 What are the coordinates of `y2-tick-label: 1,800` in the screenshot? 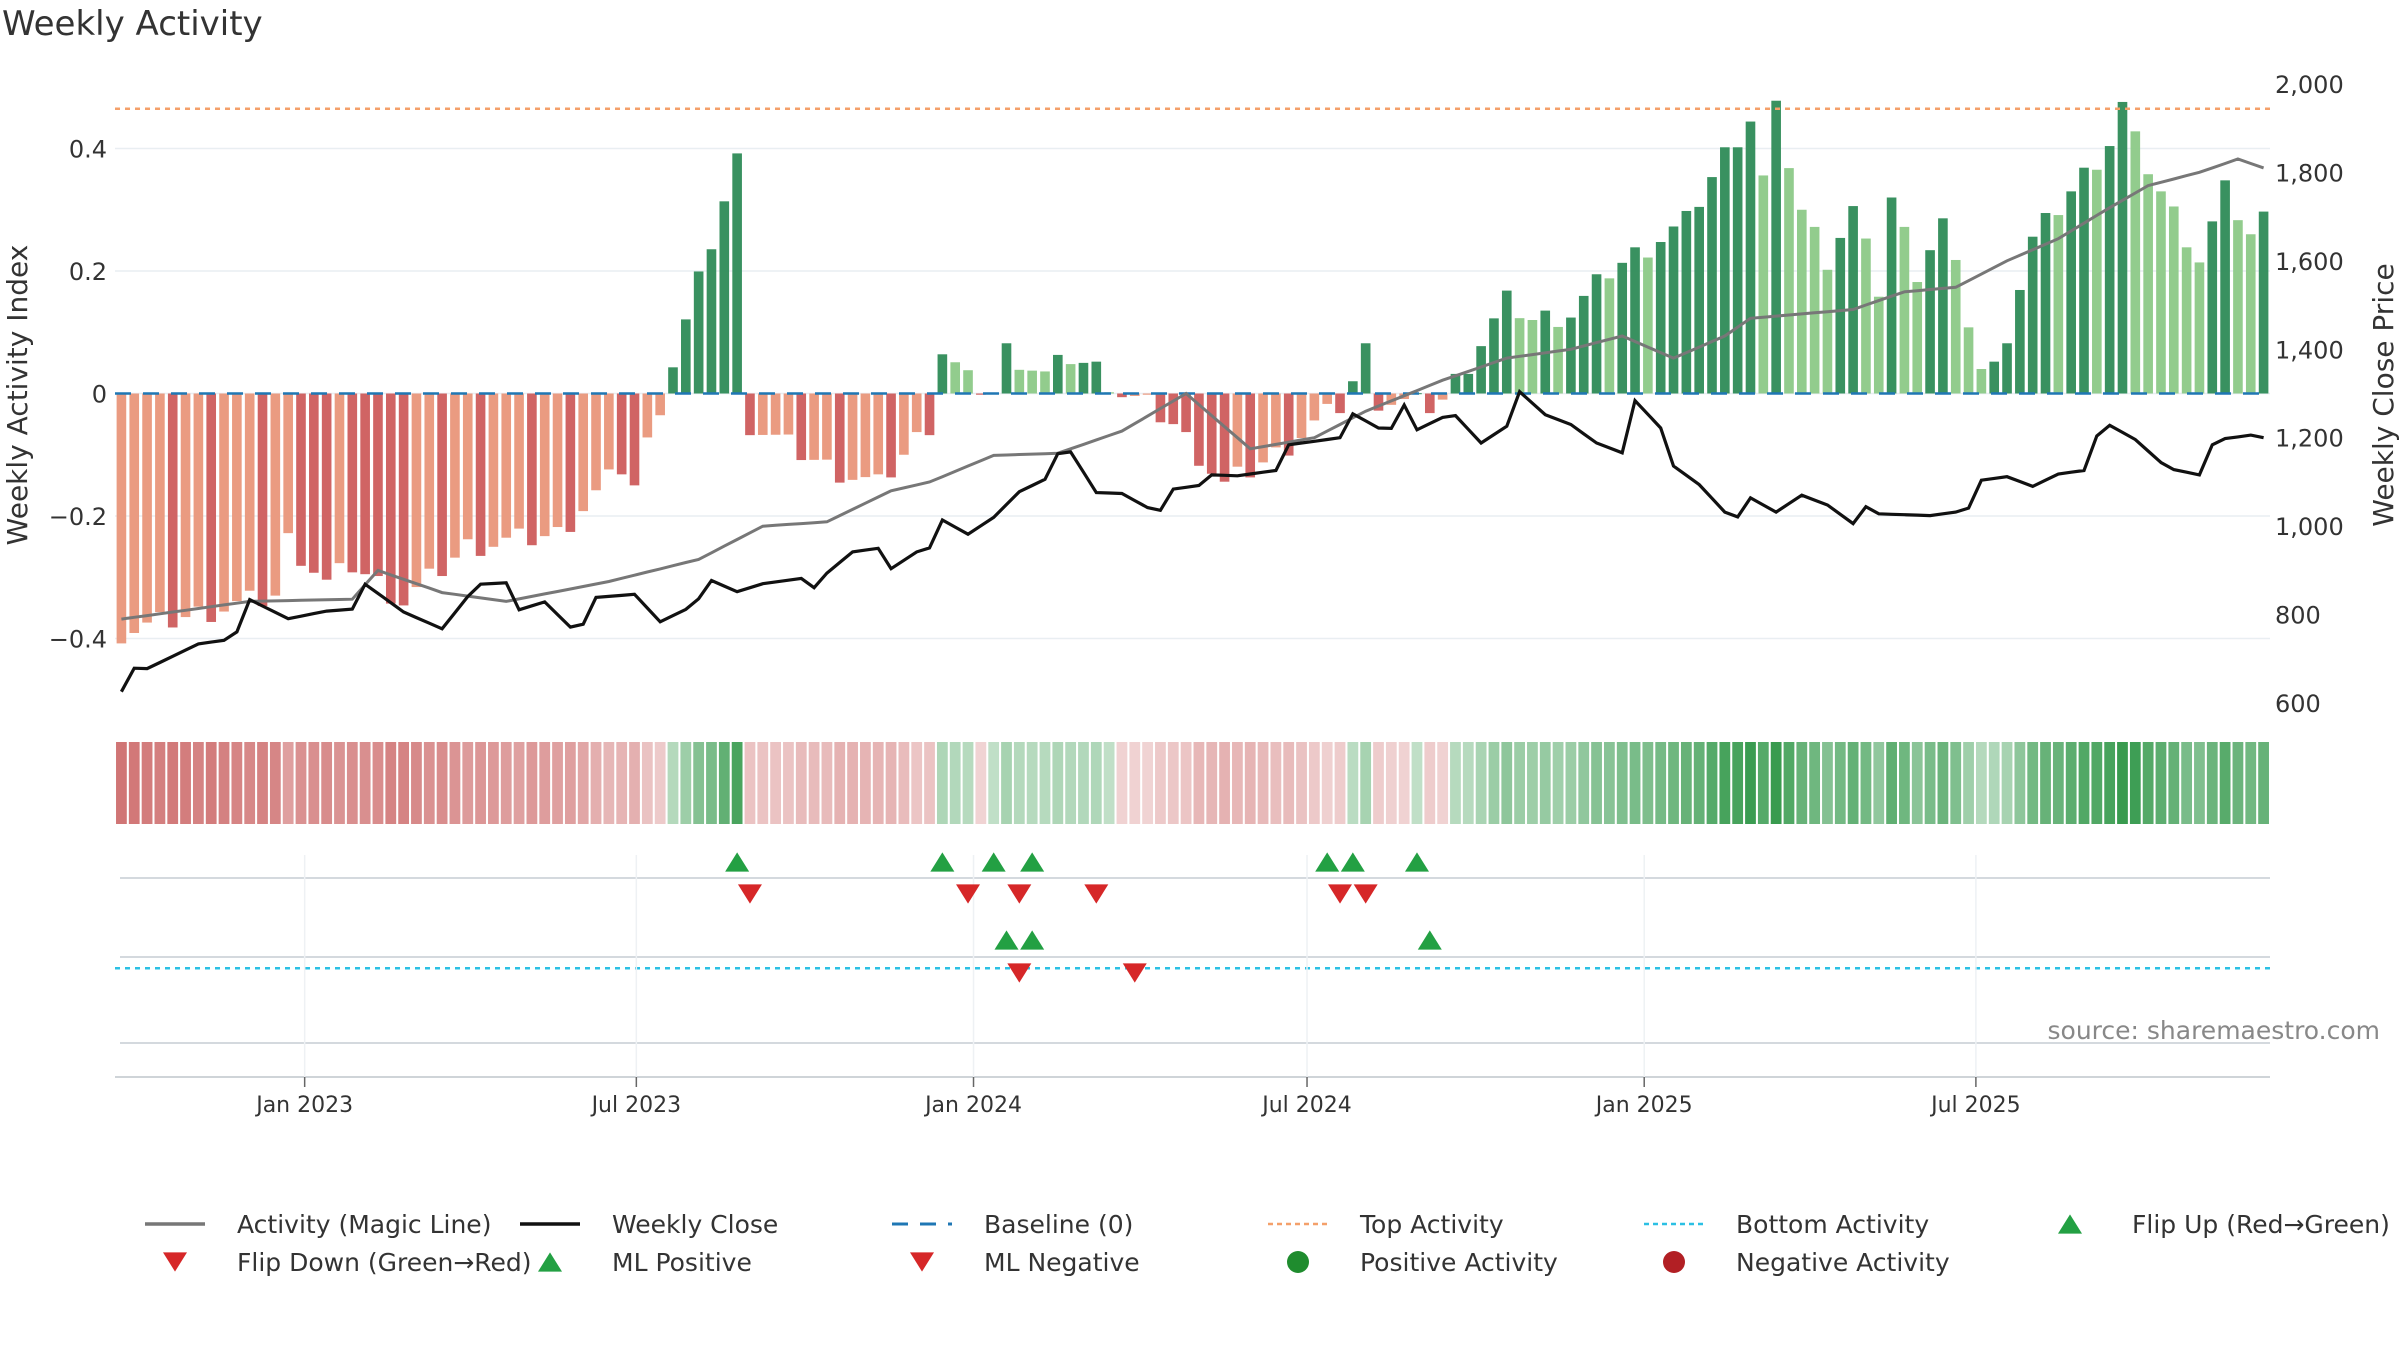 It's located at (2309, 173).